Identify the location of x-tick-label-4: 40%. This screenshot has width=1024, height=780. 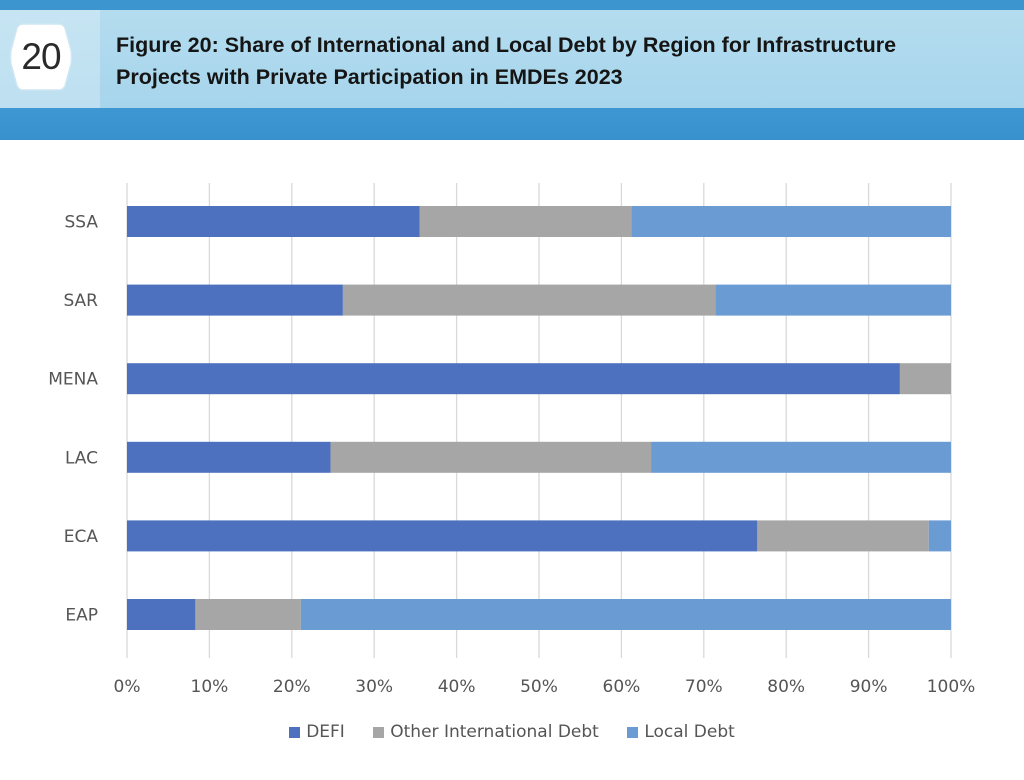
(457, 687).